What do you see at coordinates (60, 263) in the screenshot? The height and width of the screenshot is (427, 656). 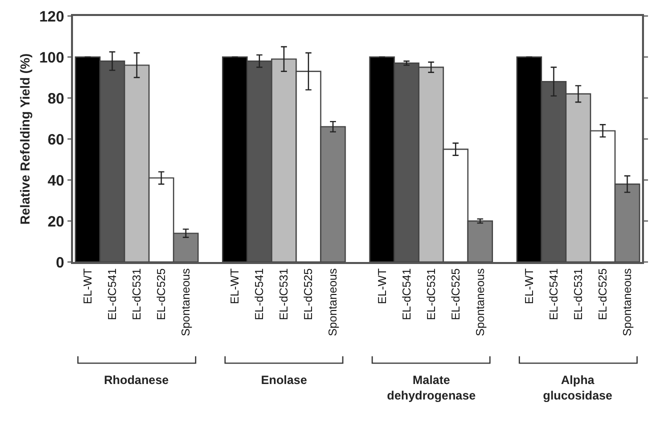 I see `y-tick-label: 0` at bounding box center [60, 263].